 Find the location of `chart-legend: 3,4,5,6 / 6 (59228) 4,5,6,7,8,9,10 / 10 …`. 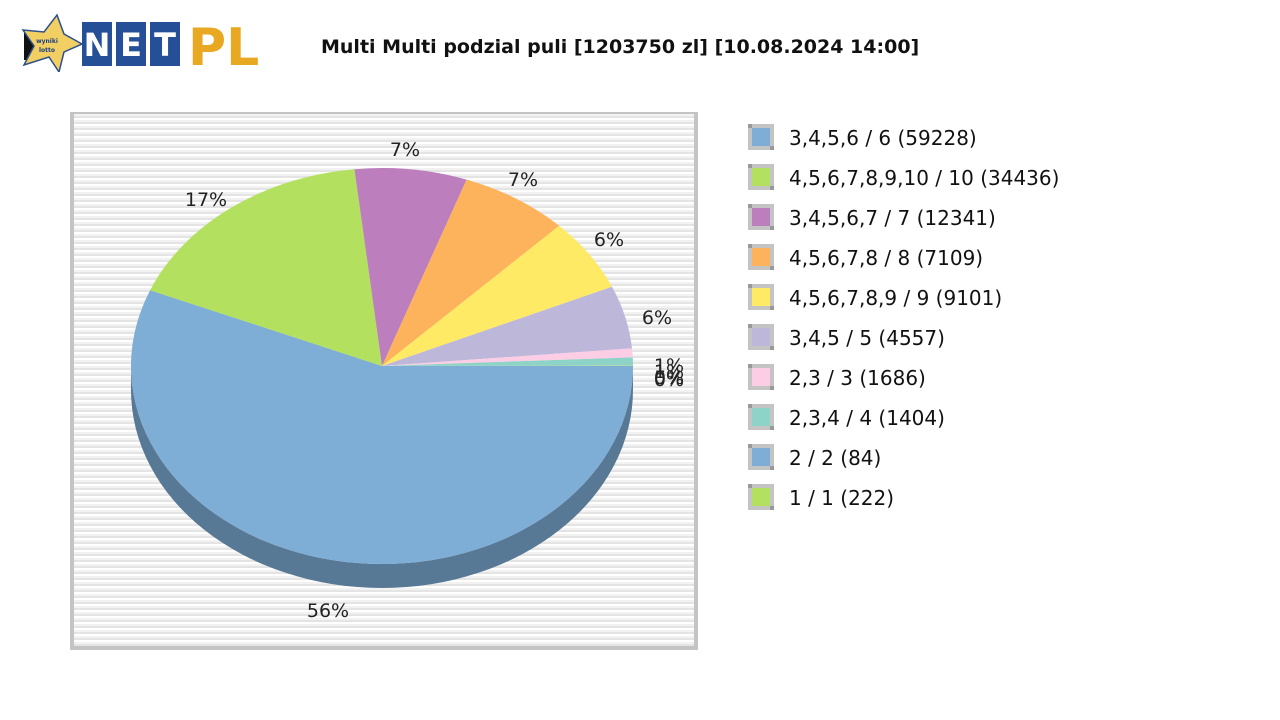

chart-legend: 3,4,5,6 / 6 (59228) 4,5,6,7,8,9,10 / 10 … is located at coordinates (903, 322).